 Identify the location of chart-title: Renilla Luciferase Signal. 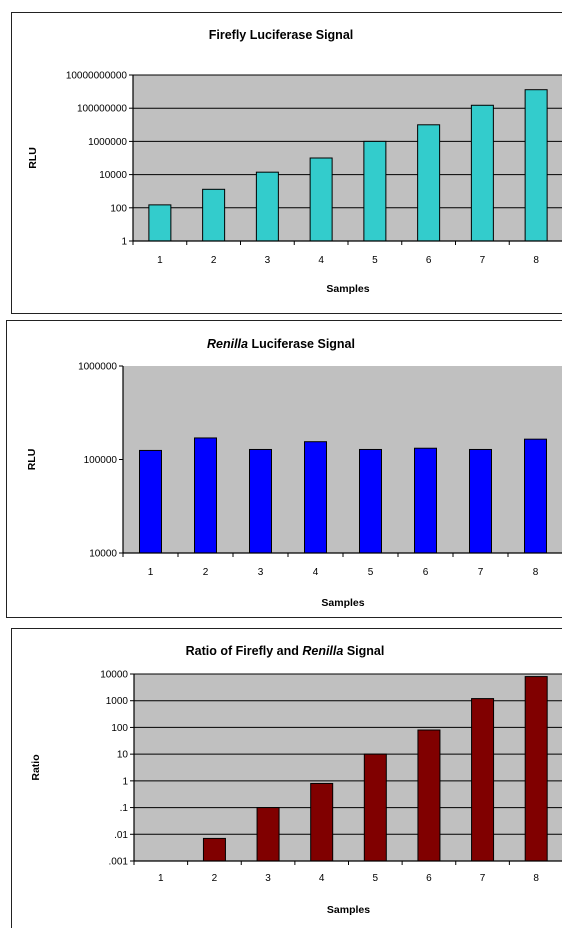
(281, 344).